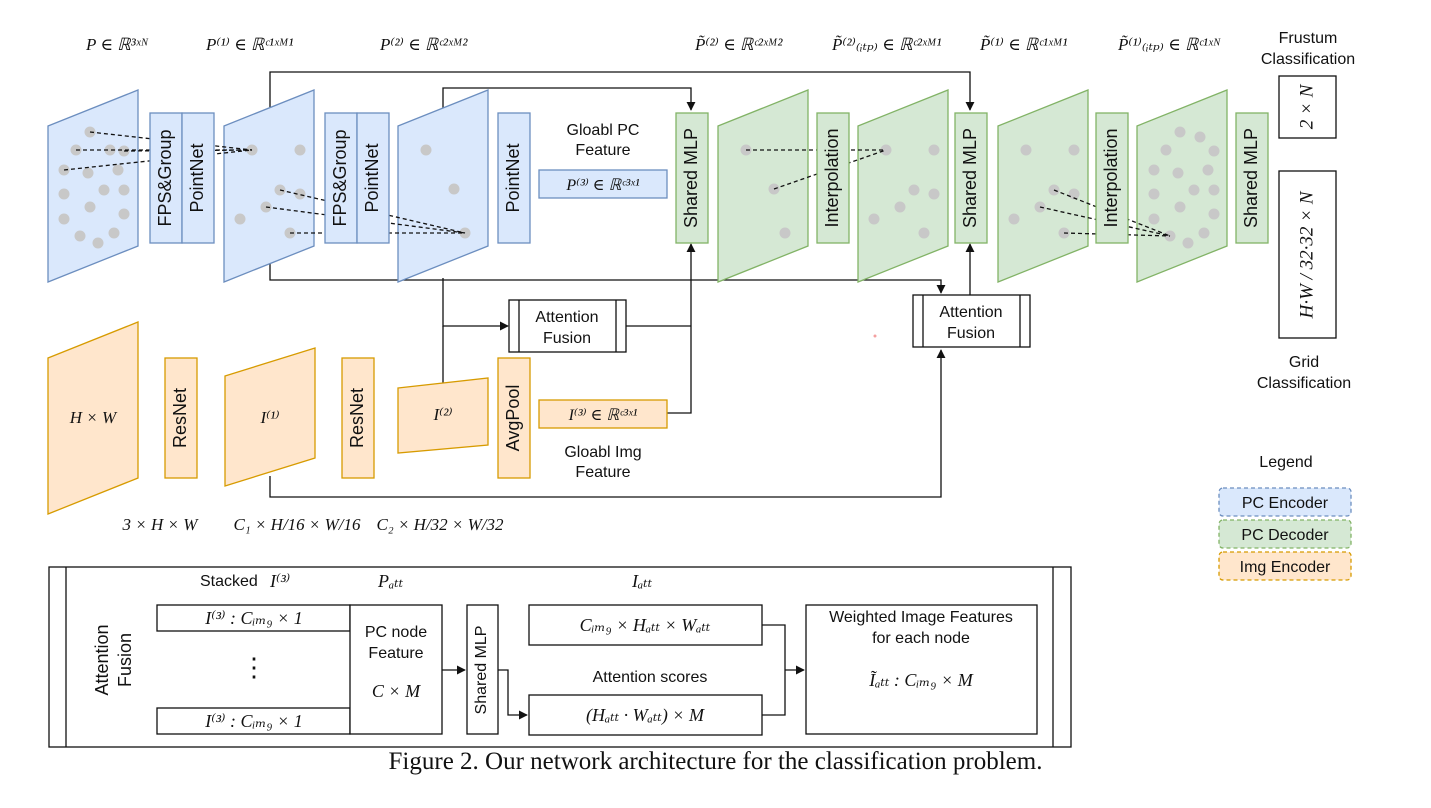  I want to click on weighted-label-2: for each node, so click(921, 638).